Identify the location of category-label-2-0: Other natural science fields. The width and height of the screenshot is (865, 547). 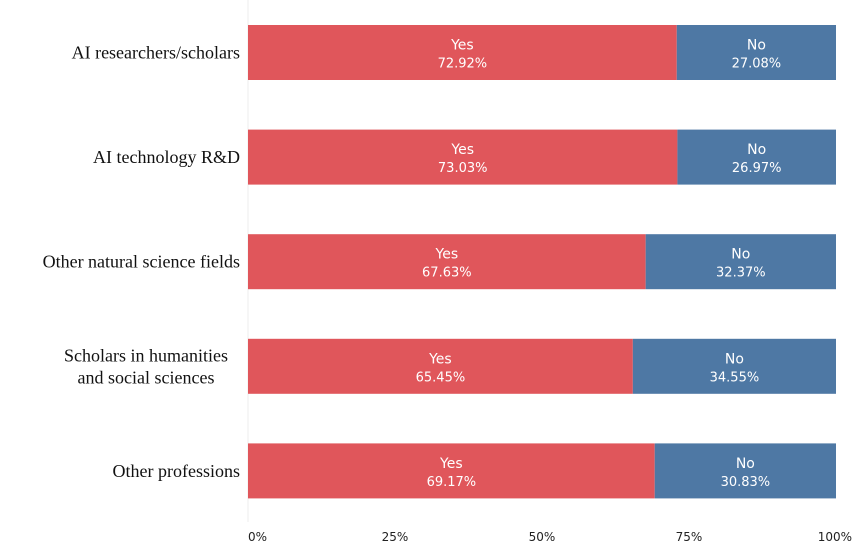
(141, 262).